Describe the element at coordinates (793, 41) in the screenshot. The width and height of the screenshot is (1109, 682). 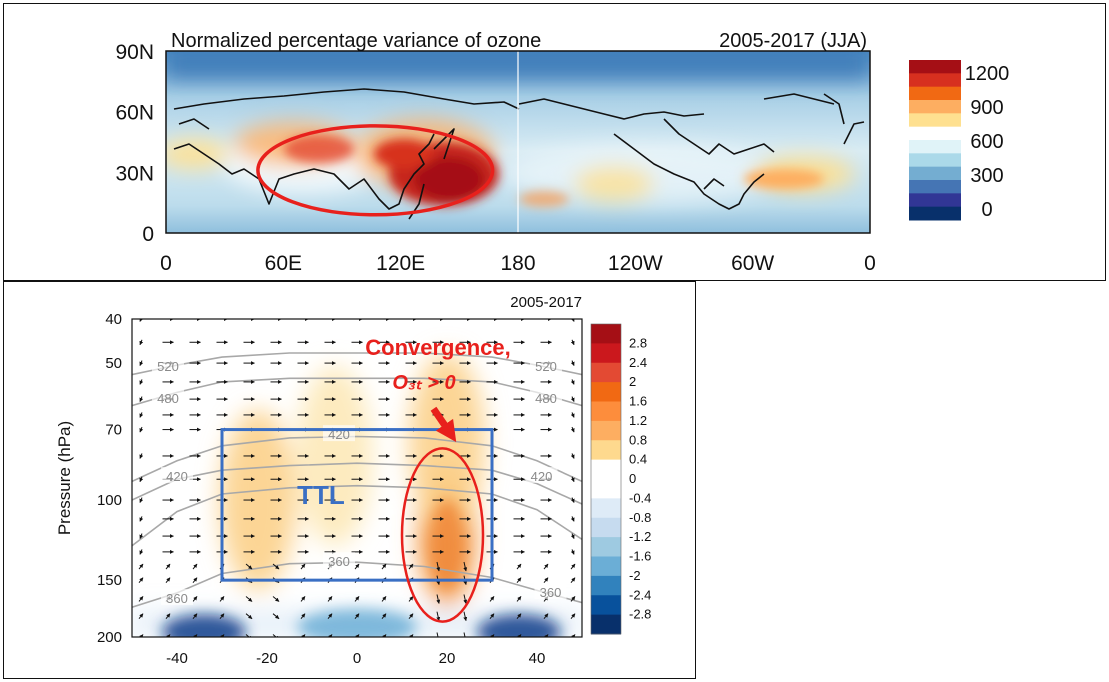
I see `map-period: 2005-2017 (JJA)` at that location.